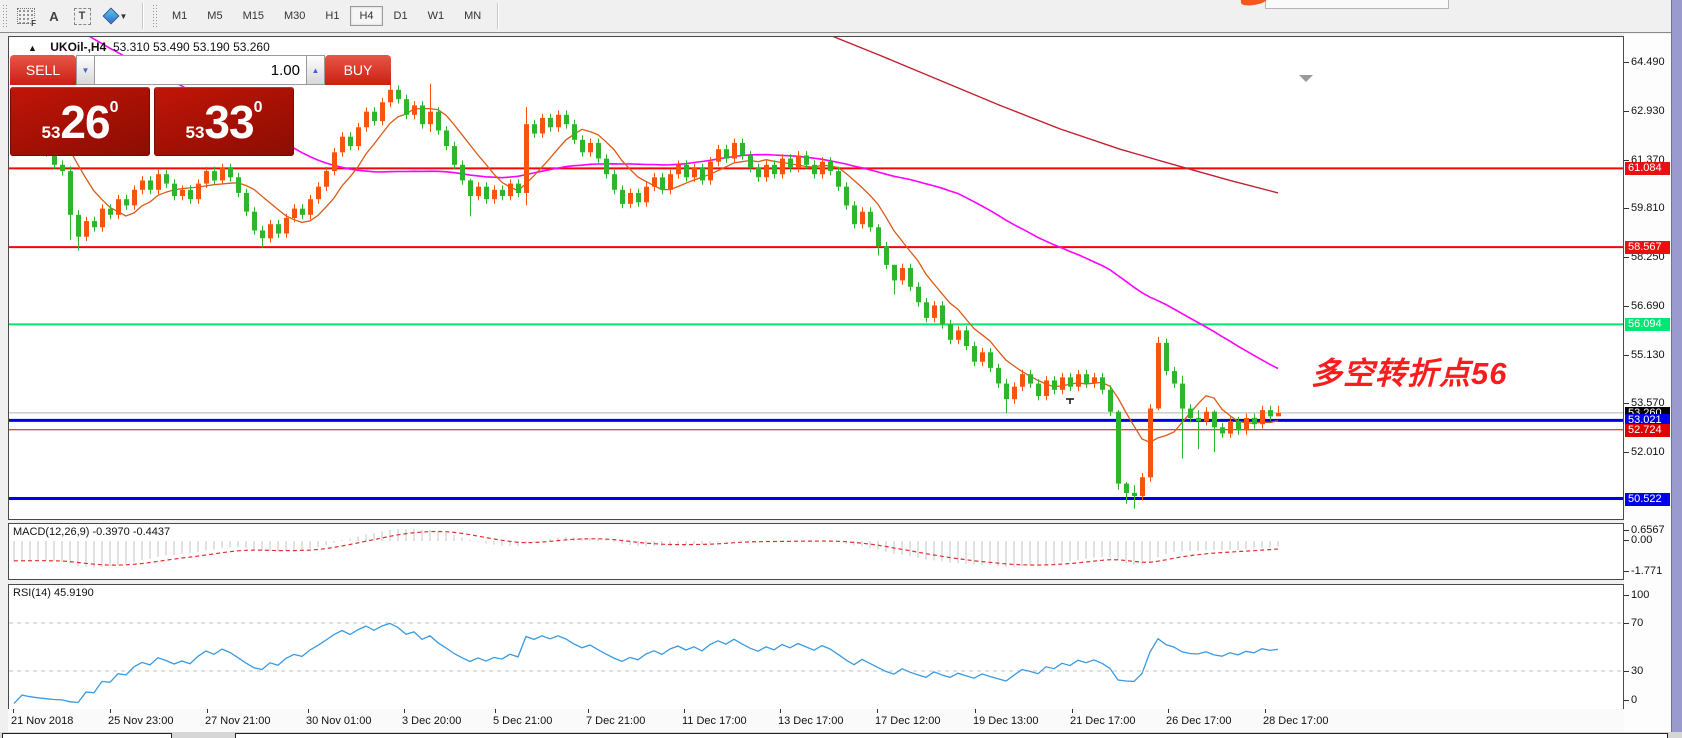 The image size is (1682, 738). Describe the element at coordinates (195, 132) in the screenshot. I see `ask-whole: 53` at that location.